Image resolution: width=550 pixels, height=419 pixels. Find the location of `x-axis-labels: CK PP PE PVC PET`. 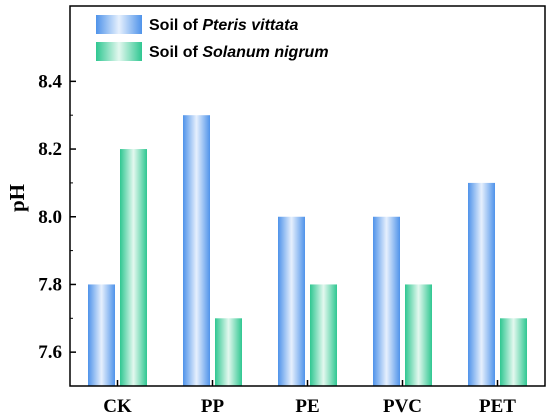

x-axis-labels: CK PP PE PVC PET is located at coordinates (309, 398).